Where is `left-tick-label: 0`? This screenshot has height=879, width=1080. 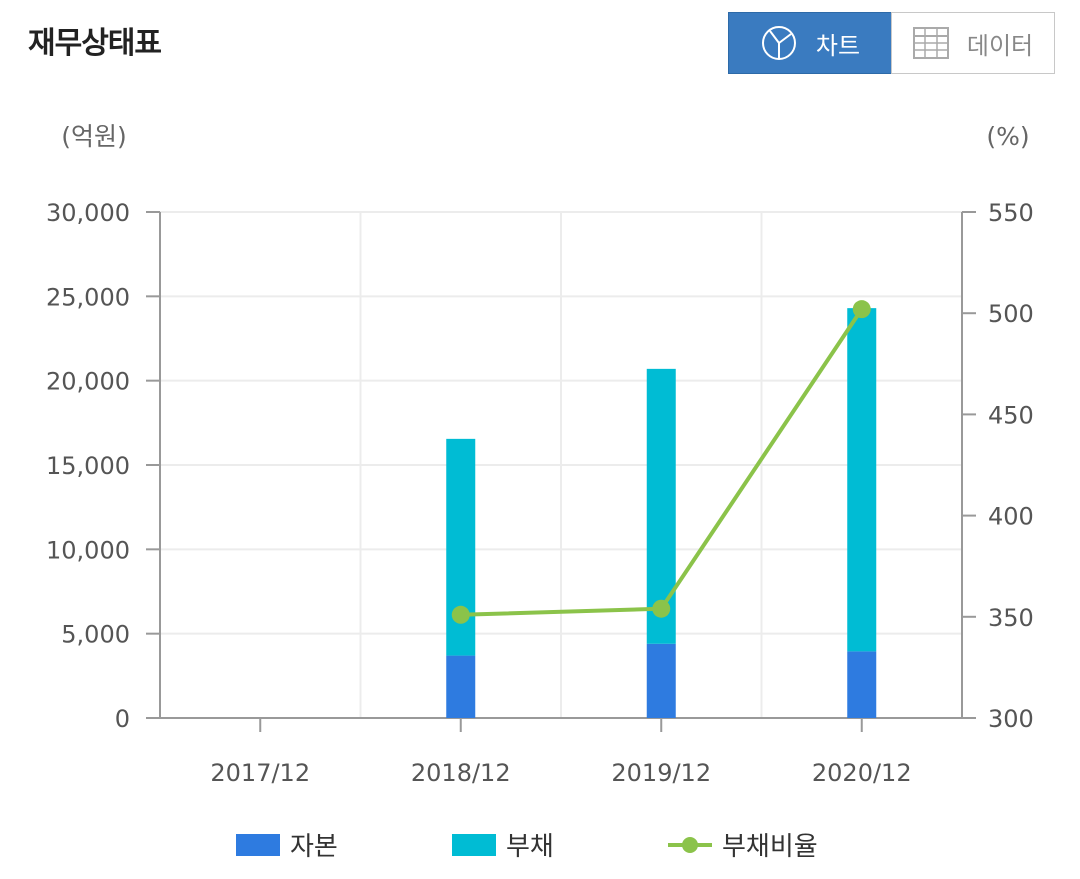 left-tick-label: 0 is located at coordinates (122, 719).